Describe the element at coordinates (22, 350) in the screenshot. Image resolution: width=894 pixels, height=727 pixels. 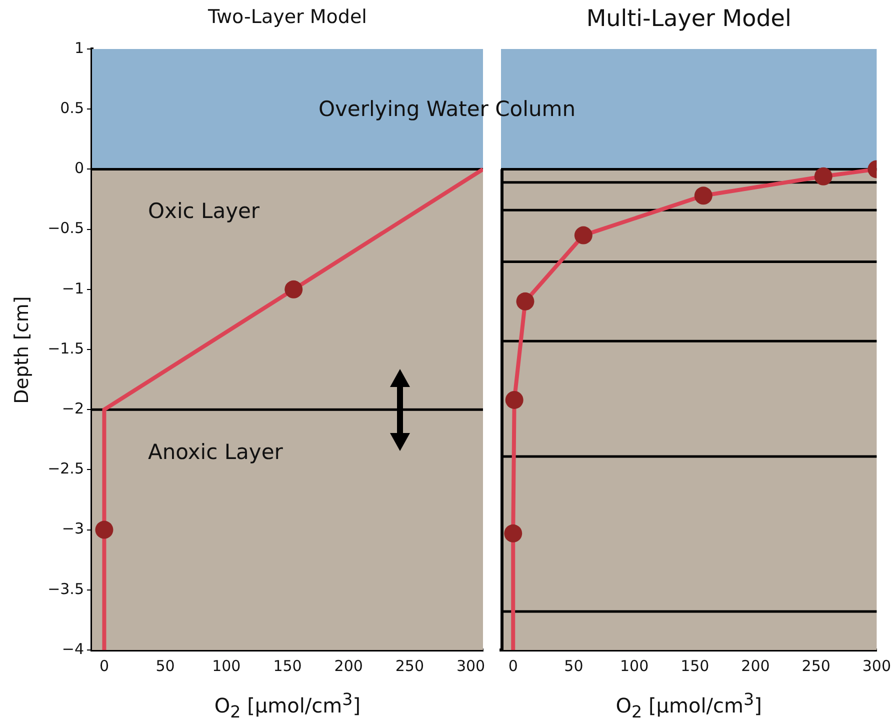
I see `y-axis-title: Depth [cm]` at that location.